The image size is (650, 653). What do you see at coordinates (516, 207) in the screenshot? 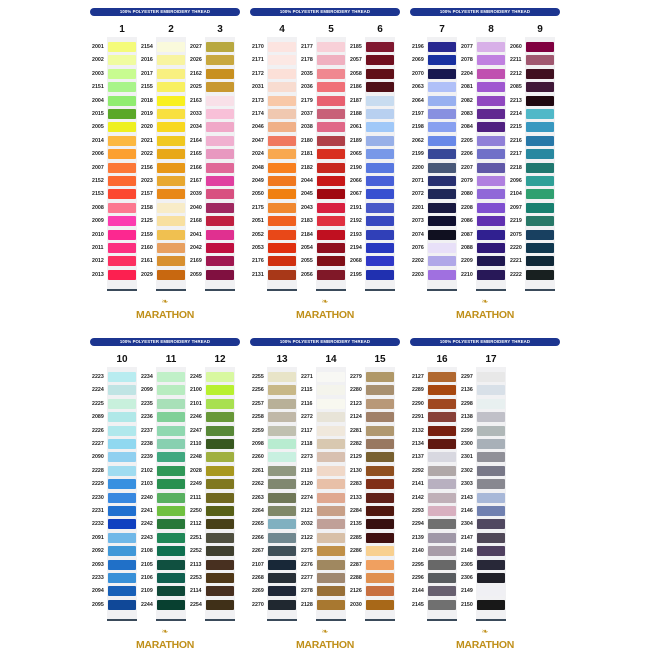
I see `thread-code: 2097` at bounding box center [516, 207].